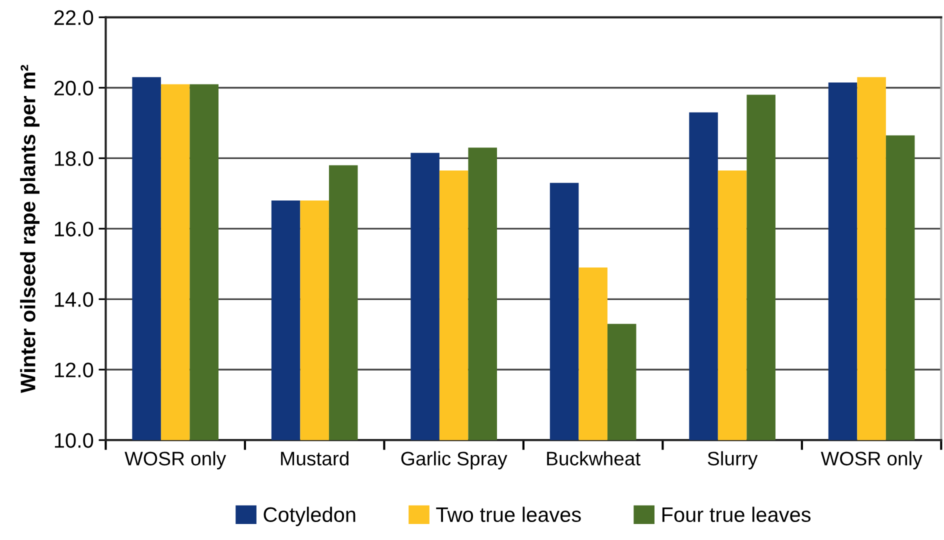 The image size is (944, 540). Describe the element at coordinates (74, 299) in the screenshot. I see `y-tick-label: 14.0` at that location.